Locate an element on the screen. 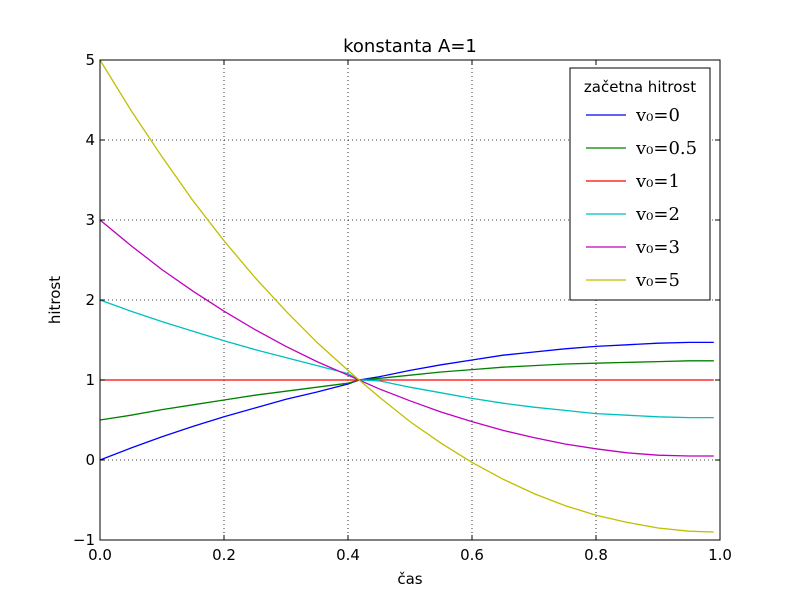  legend-title: začetna hitrost is located at coordinates (640, 87).